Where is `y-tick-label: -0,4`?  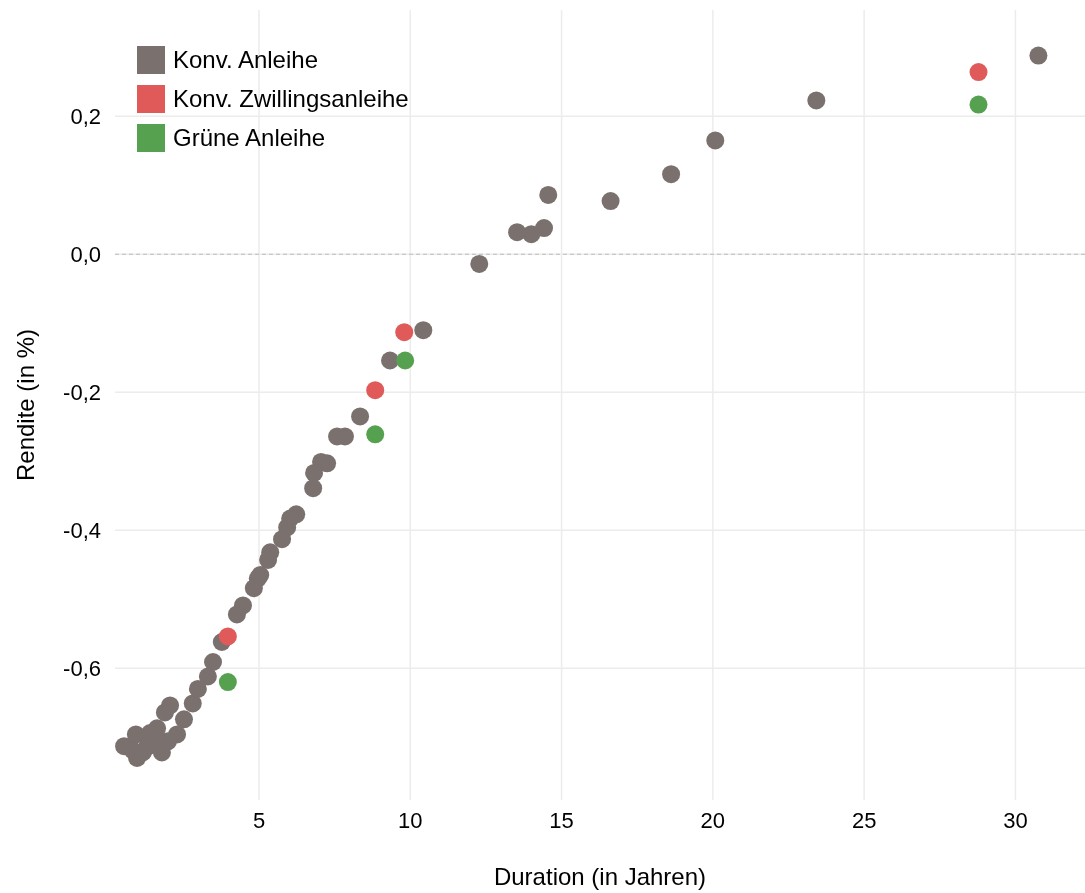 y-tick-label: -0,4 is located at coordinates (82, 530).